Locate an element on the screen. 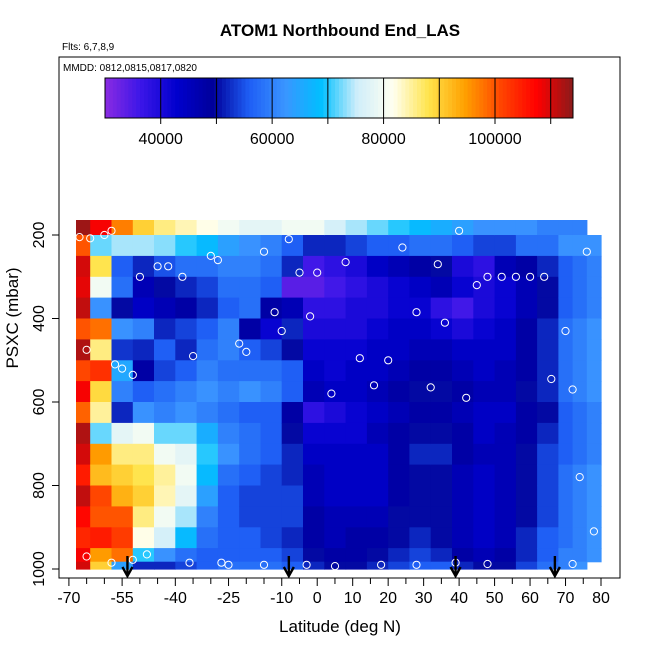 The image size is (650, 650). y-axis: 1000 800 600 400 200 is located at coordinates (45, 404).